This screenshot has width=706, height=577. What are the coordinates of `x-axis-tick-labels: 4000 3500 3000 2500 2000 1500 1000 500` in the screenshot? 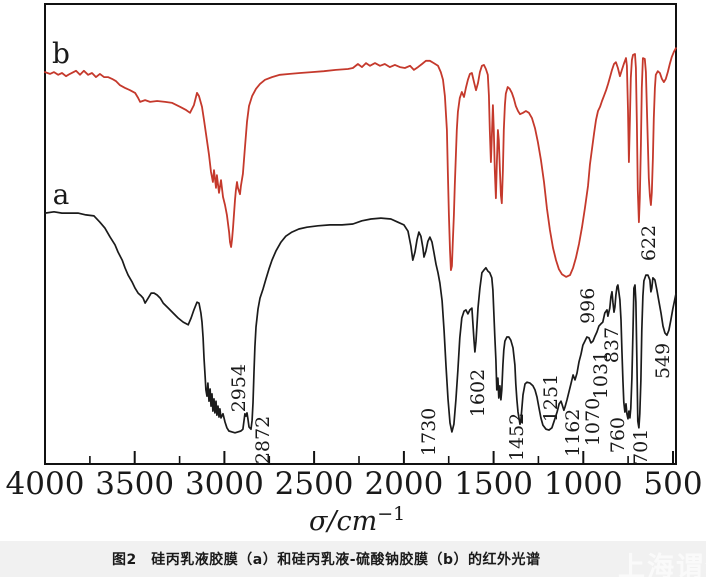 It's located at (354, 484).